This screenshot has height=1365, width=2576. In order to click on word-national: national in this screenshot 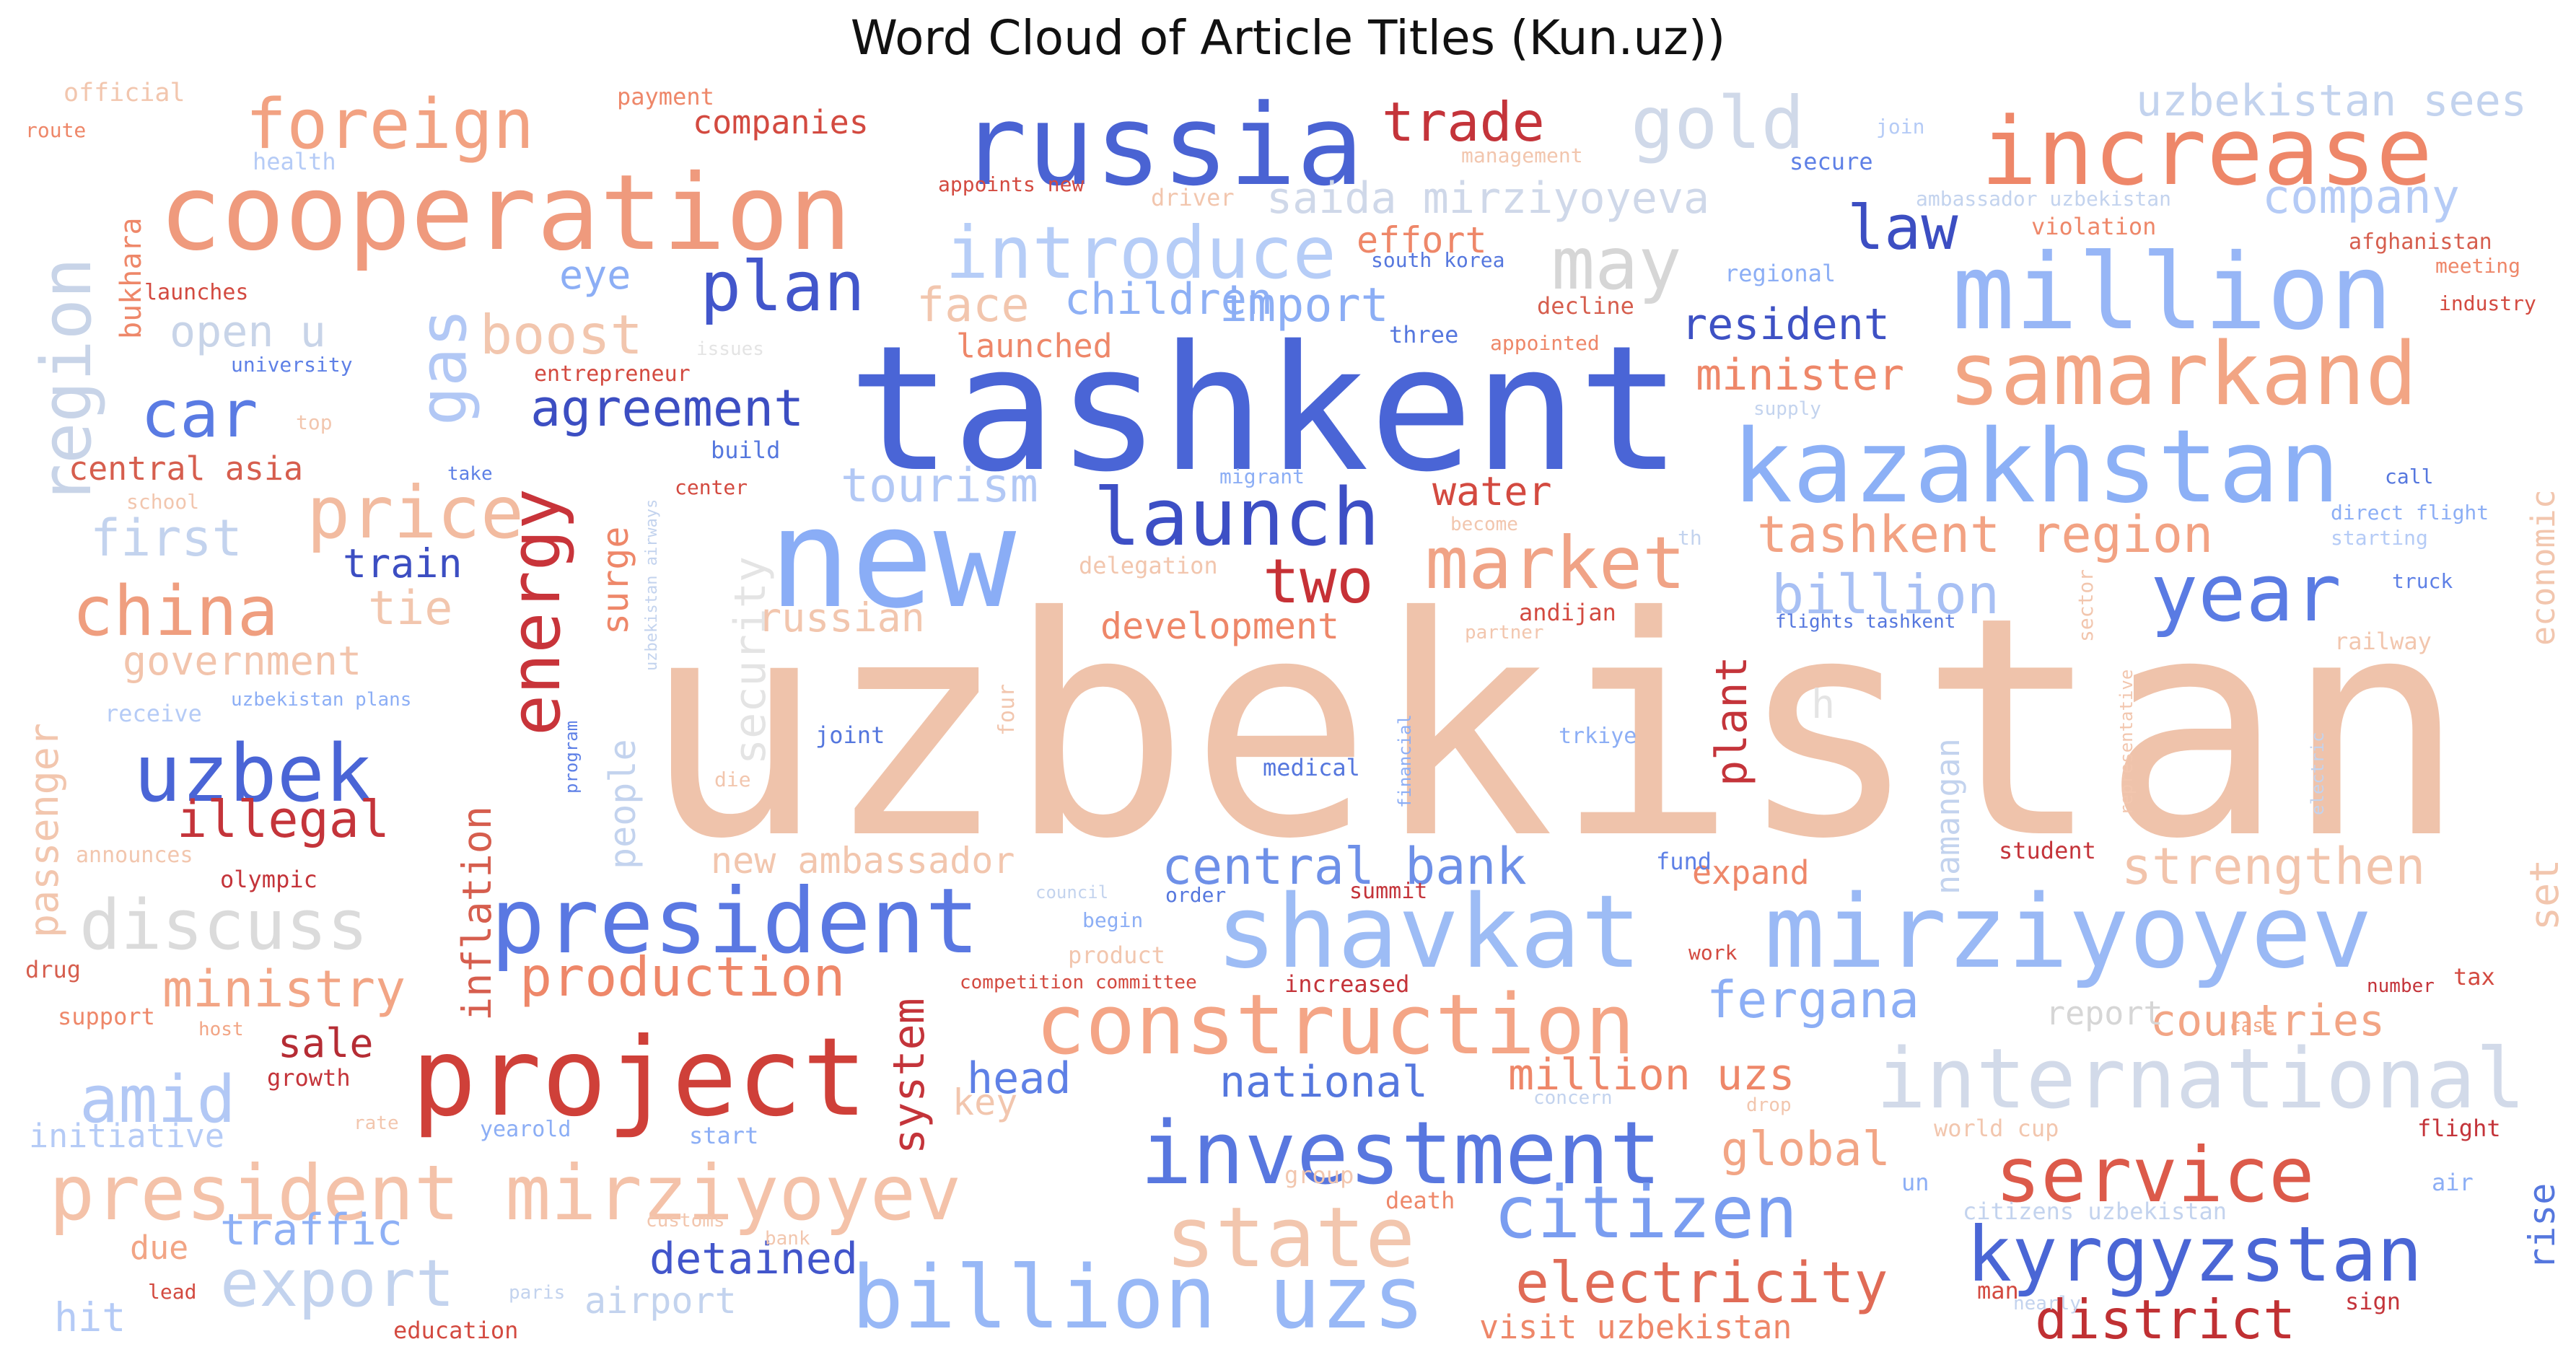, I will do `click(1323, 1082)`.